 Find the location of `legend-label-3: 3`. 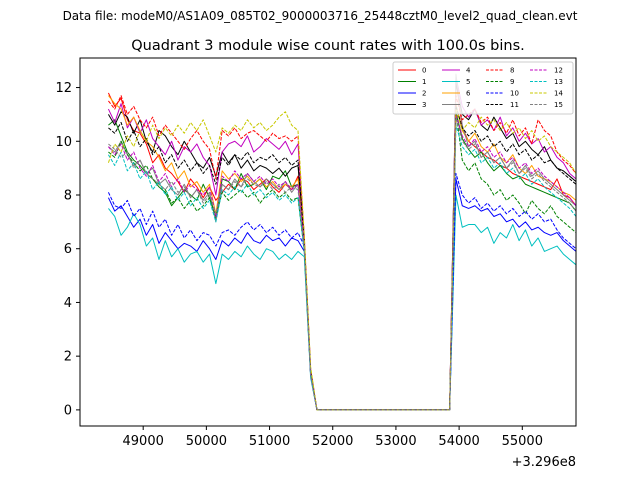

legend-label-3: 3 is located at coordinates (424, 105).